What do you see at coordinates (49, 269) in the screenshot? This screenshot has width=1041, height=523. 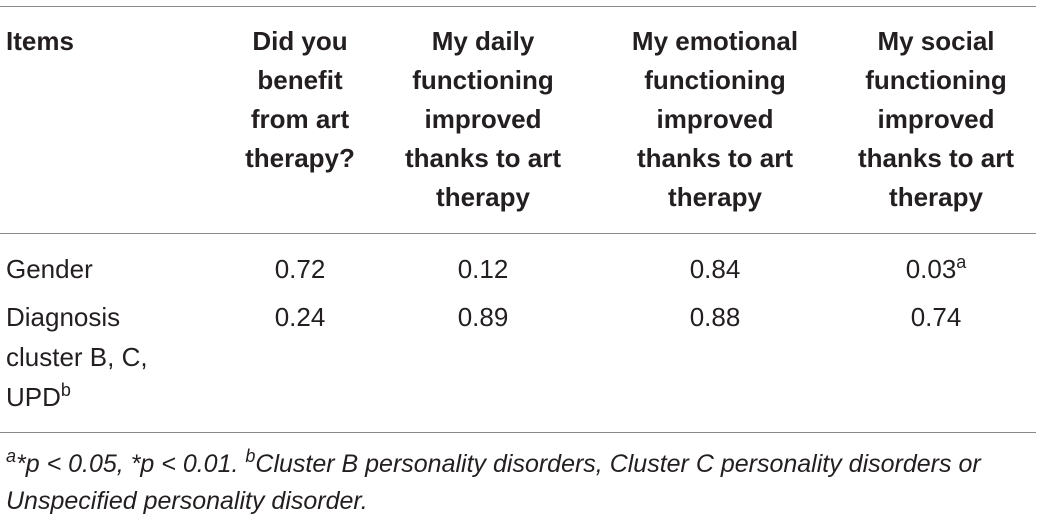 I see `row-label-text: Gender` at bounding box center [49, 269].